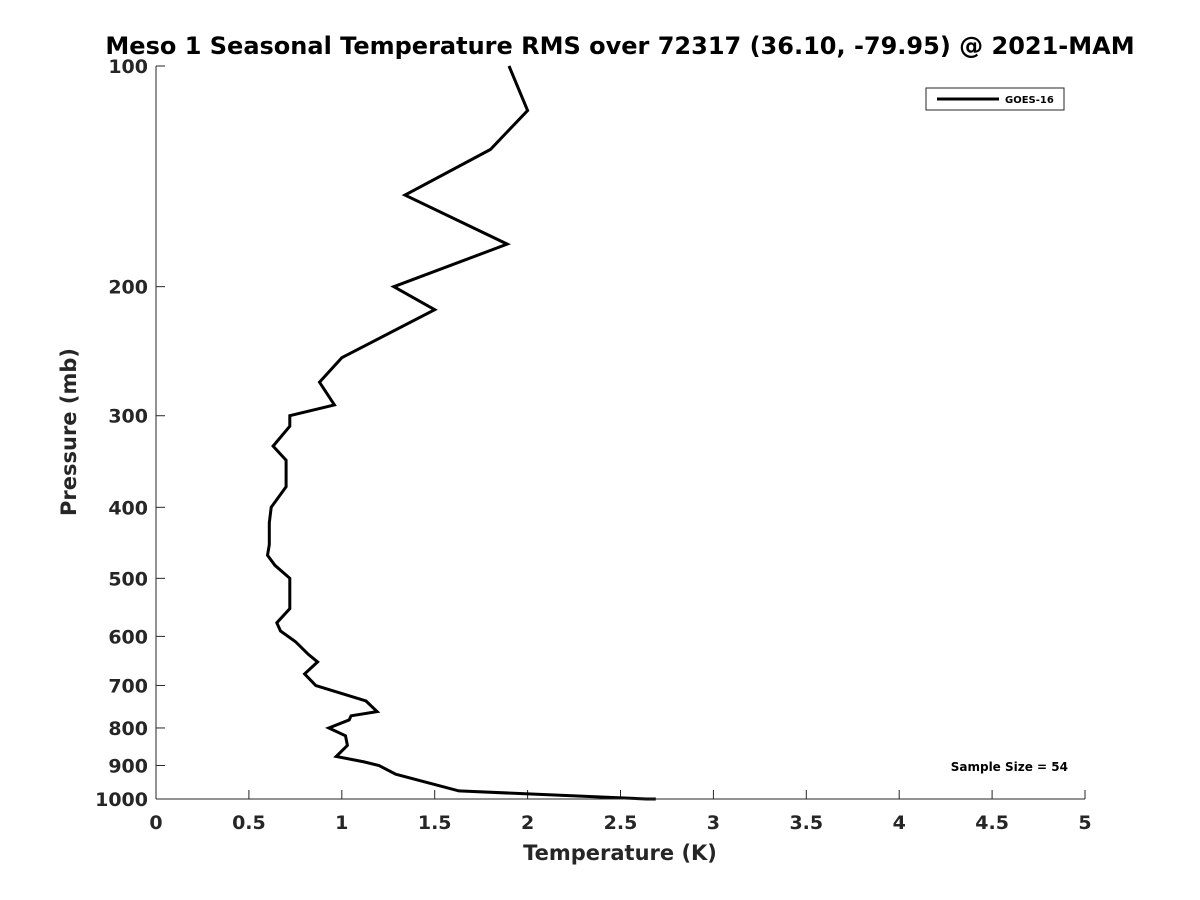 This screenshot has width=1200, height=900. I want to click on y-tick-label: 200, so click(128, 288).